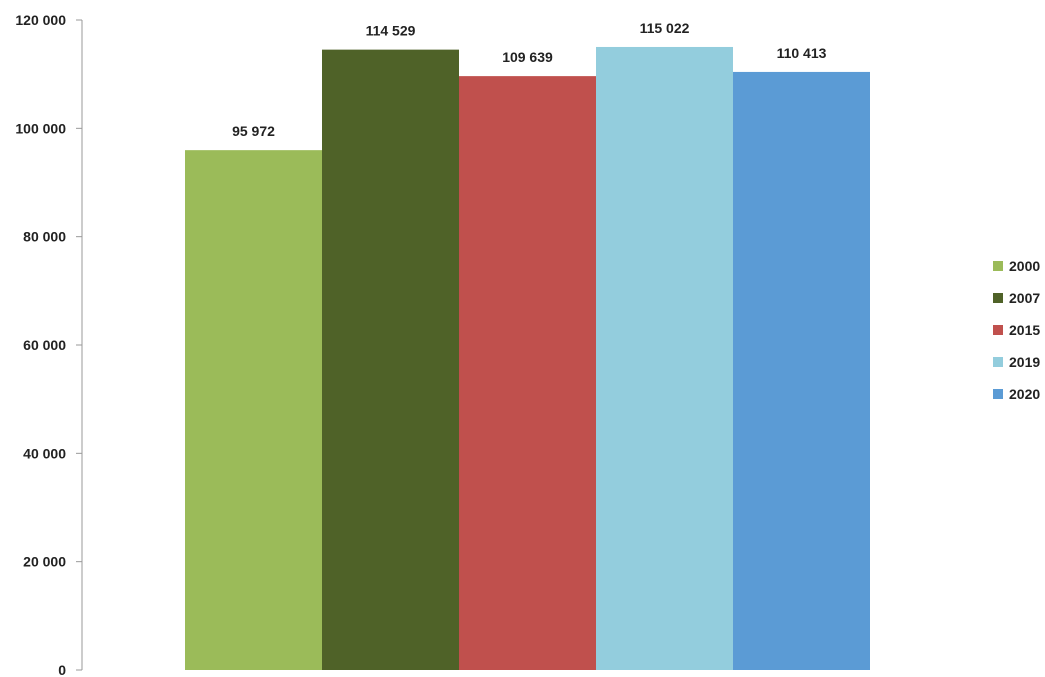  What do you see at coordinates (44, 237) in the screenshot?
I see `y-tick-label: 80 000` at bounding box center [44, 237].